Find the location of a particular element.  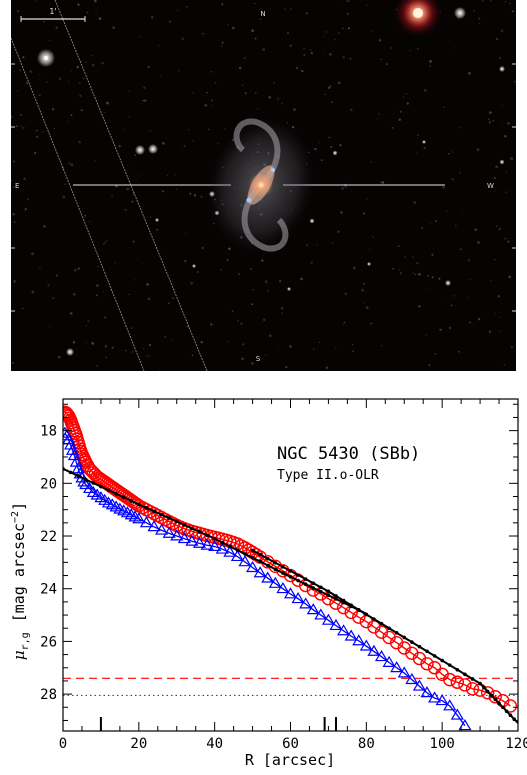

y-axis-label: μr,g [mag arcsec−2] is located at coordinates (20, 581).